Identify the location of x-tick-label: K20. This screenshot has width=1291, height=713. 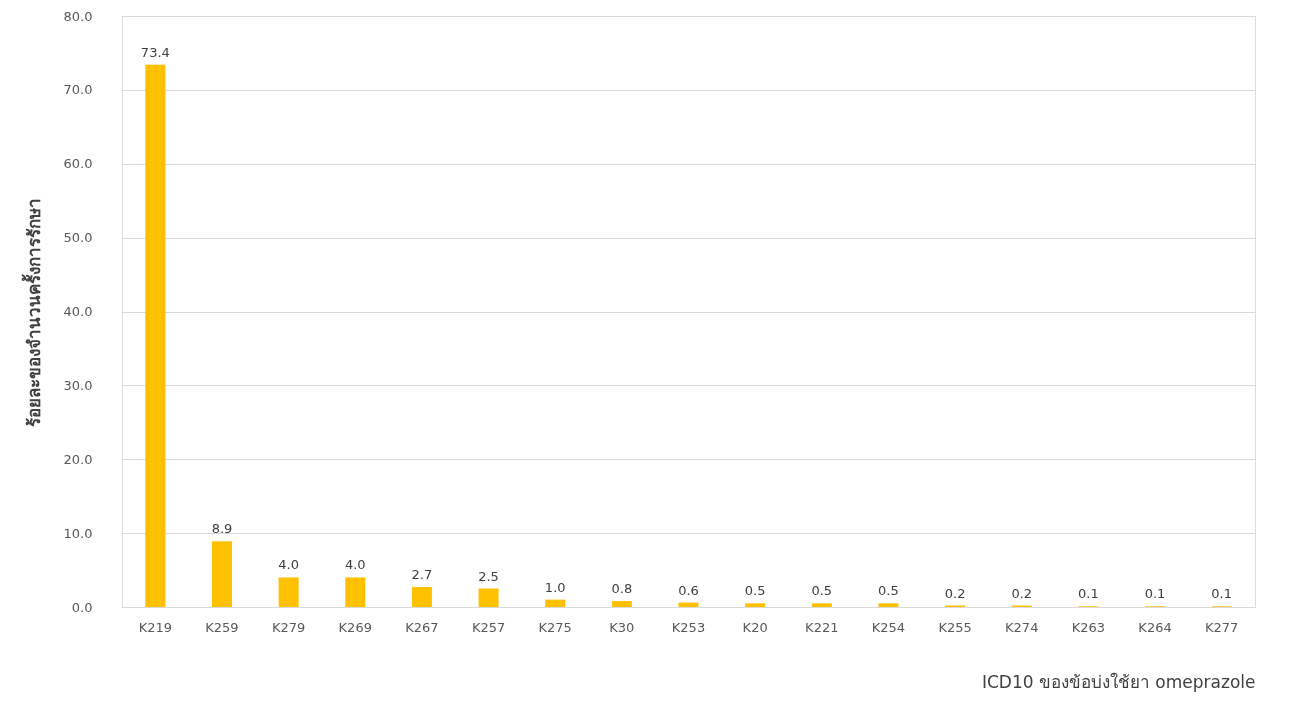
(755, 627).